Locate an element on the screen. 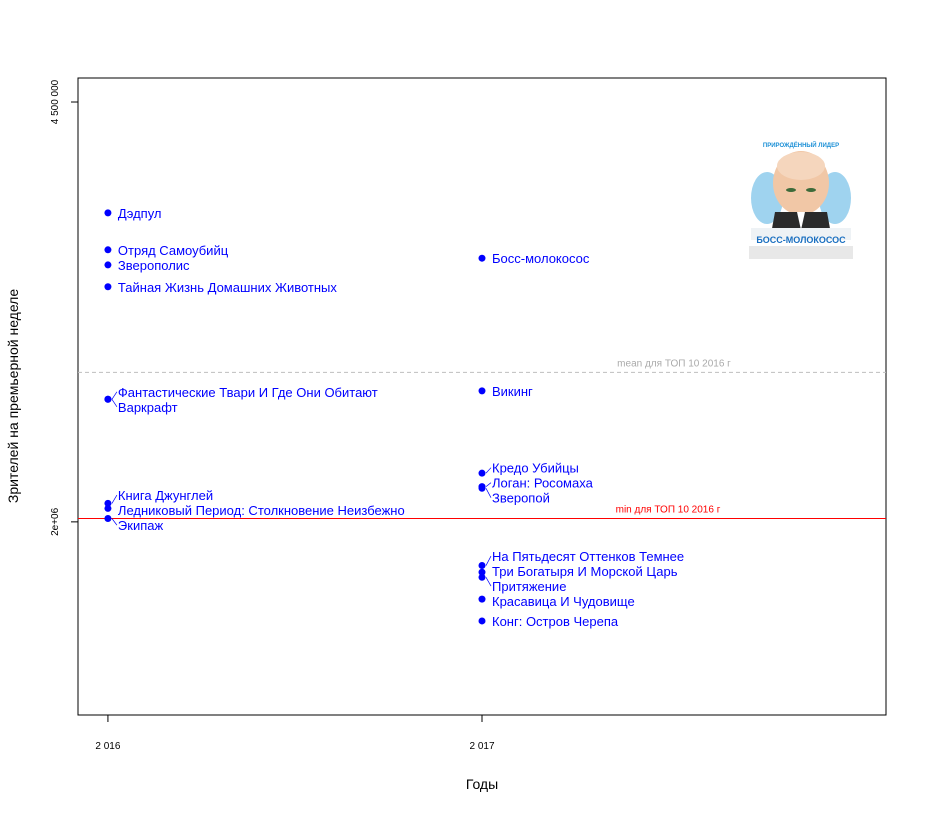 Image resolution: width=927 pixels, height=813 pixels. min-reference-label: min для ТОП 10 2016 г is located at coordinates (668, 510).